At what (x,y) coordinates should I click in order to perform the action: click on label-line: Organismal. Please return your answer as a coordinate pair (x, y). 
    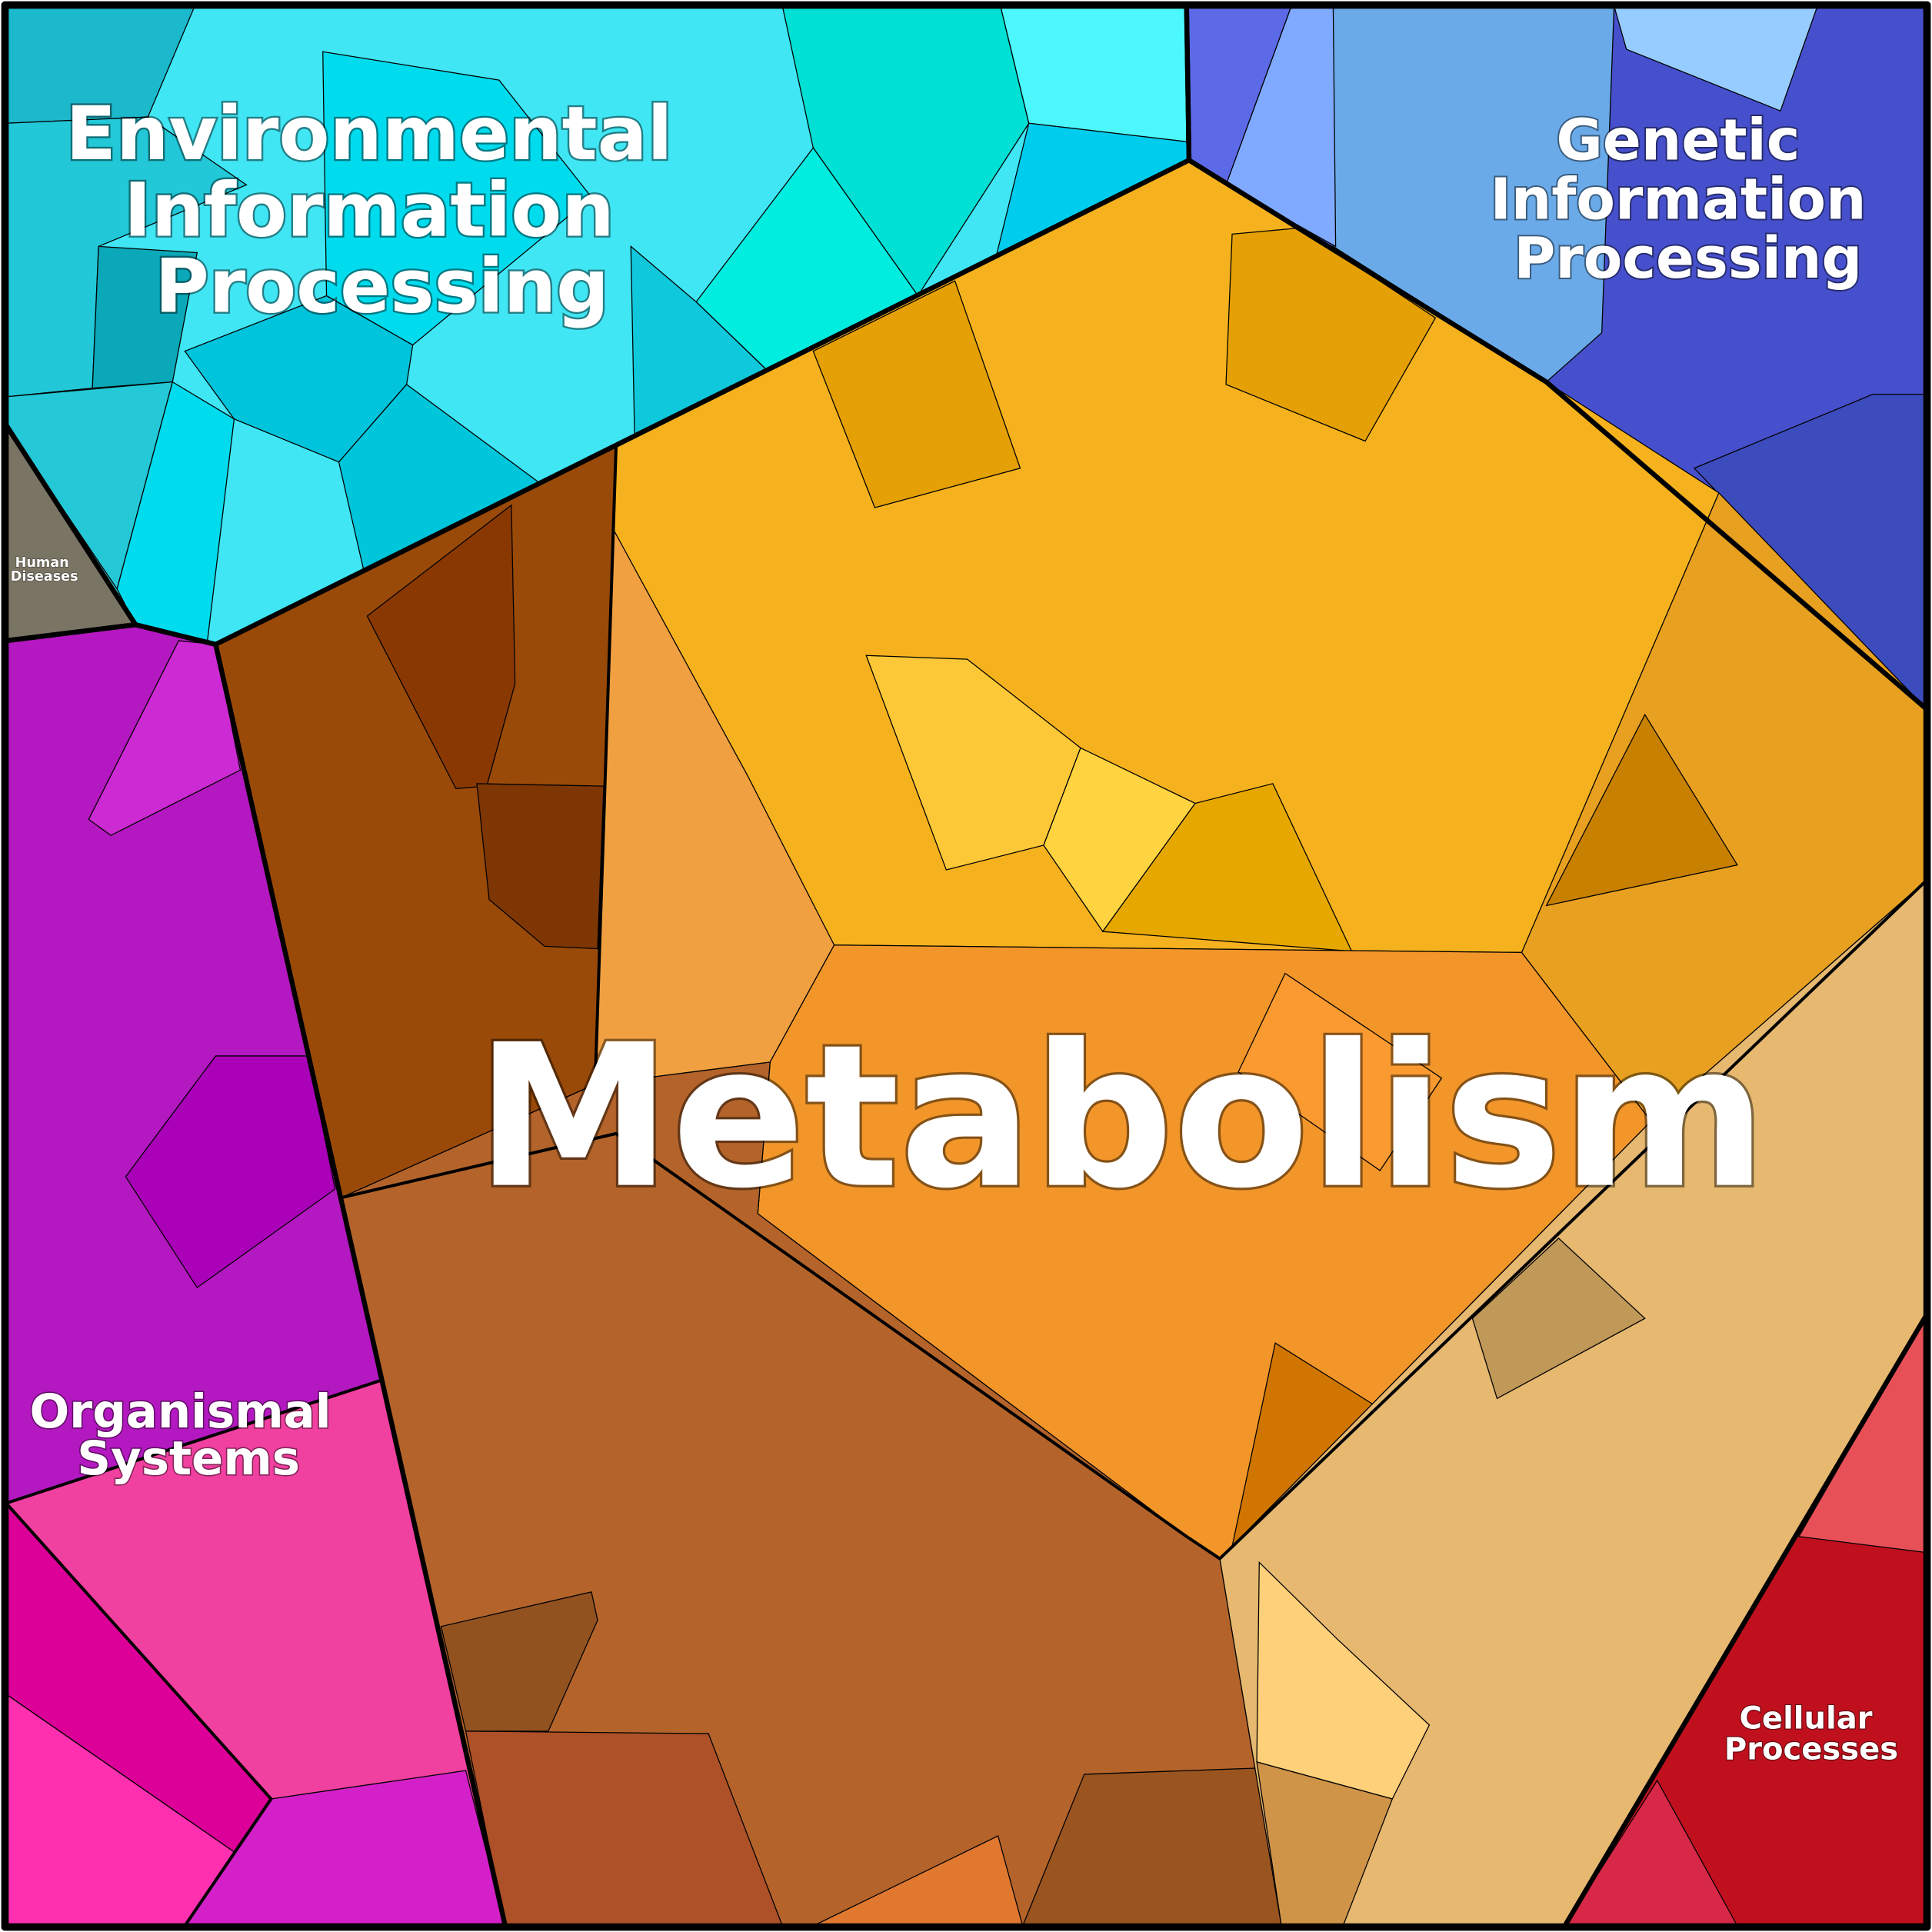
    Looking at the image, I should click on (180, 1411).